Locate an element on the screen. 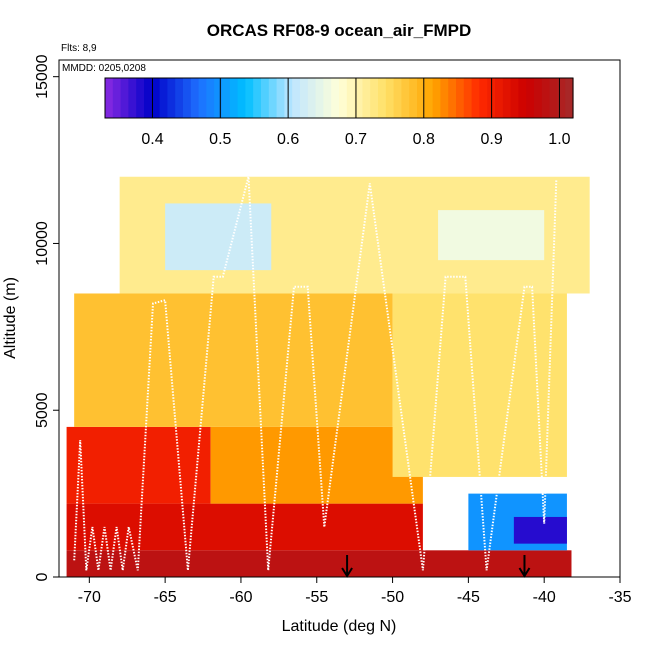  colorbar-frame is located at coordinates (339, 98).